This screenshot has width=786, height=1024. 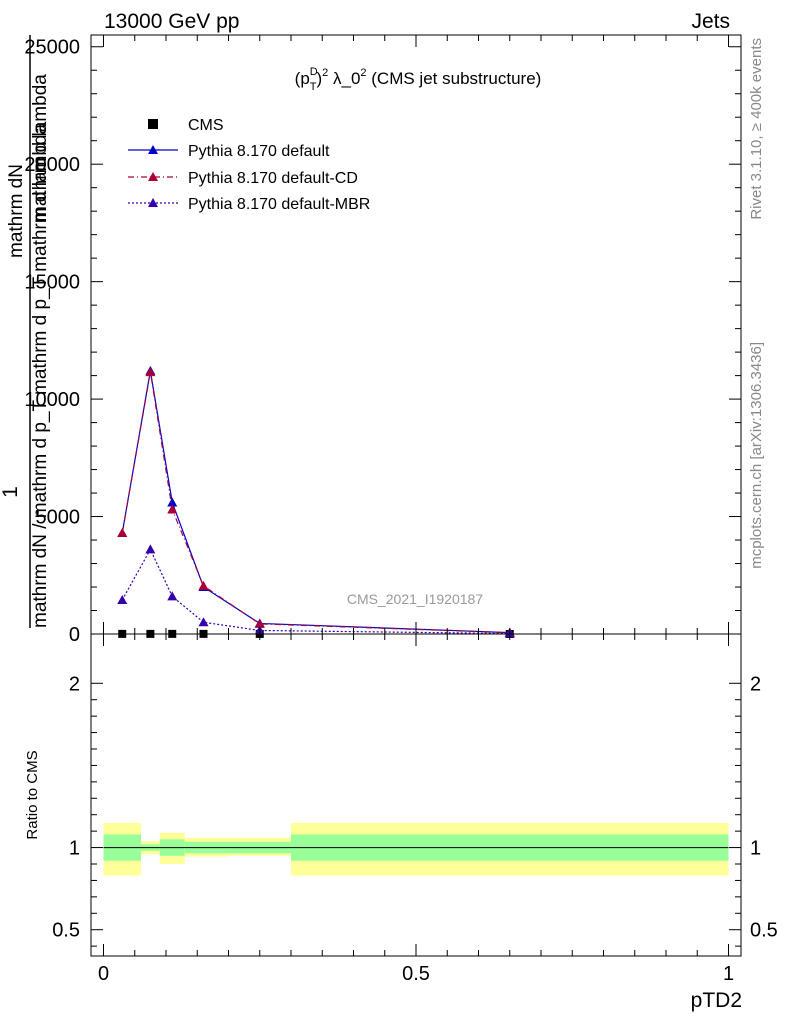 What do you see at coordinates (52, 283) in the screenshot?
I see `y-tick-label: 15000` at bounding box center [52, 283].